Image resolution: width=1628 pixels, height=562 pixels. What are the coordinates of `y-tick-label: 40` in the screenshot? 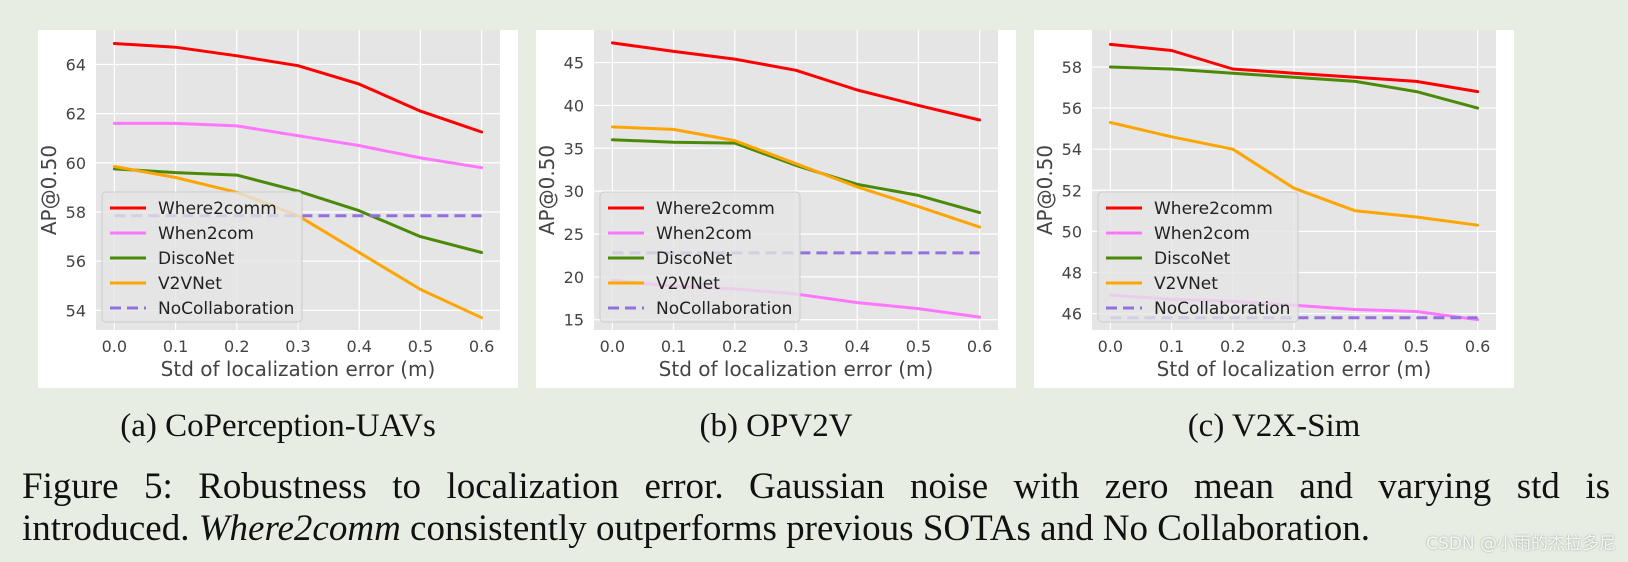 It's located at (574, 105).